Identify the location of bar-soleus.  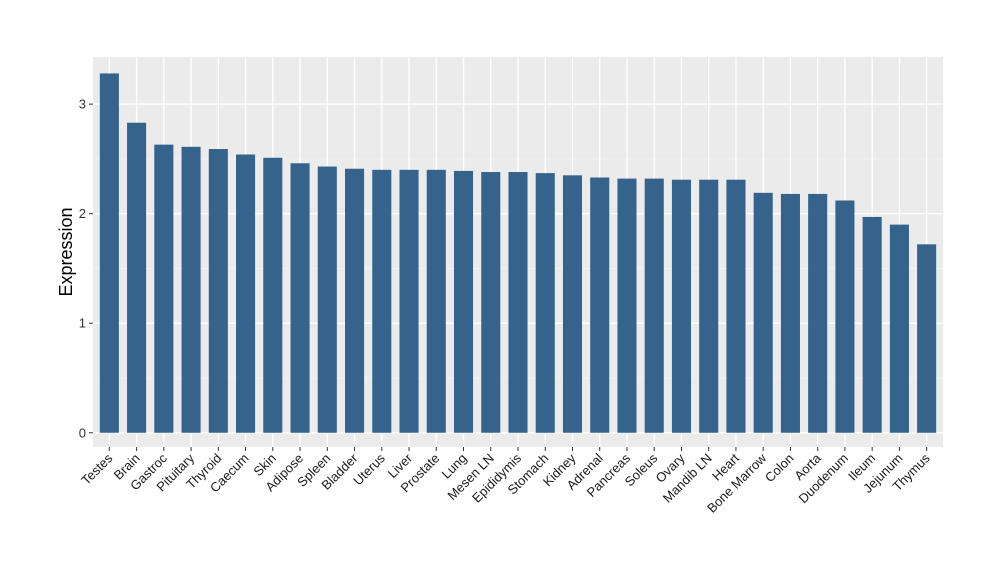
(654, 305).